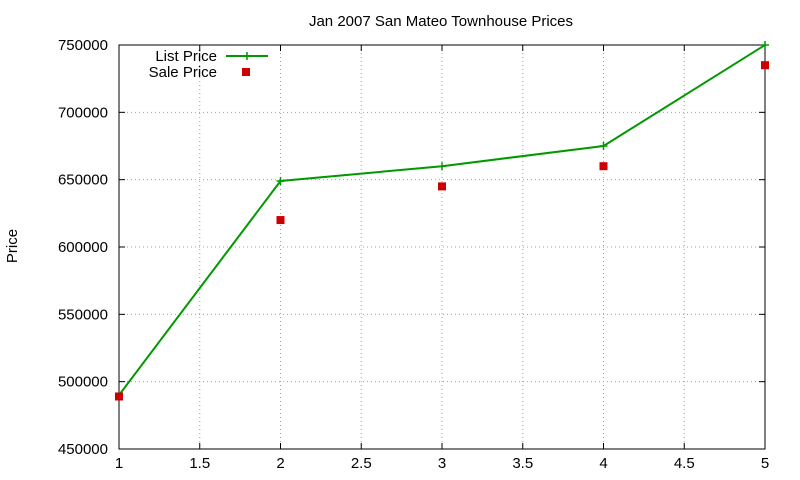  Describe the element at coordinates (765, 463) in the screenshot. I see `x-tick-label: 5` at that location.